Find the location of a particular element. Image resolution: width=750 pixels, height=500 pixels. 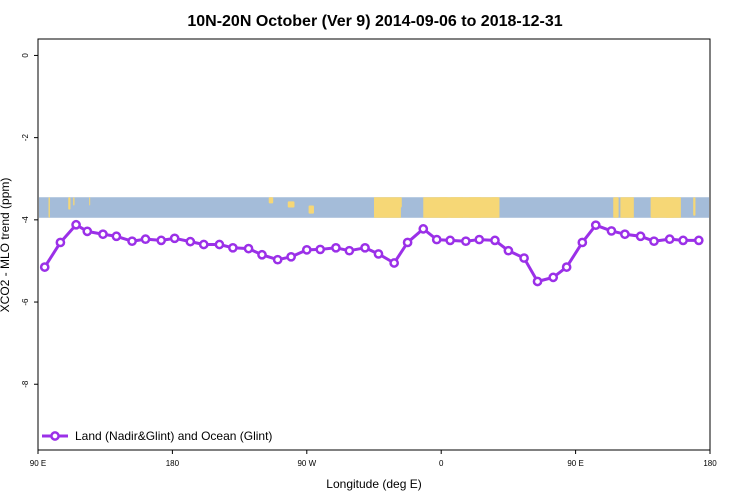

y-axis: 0 -2 -4 -6 -8 is located at coordinates (29, 220).